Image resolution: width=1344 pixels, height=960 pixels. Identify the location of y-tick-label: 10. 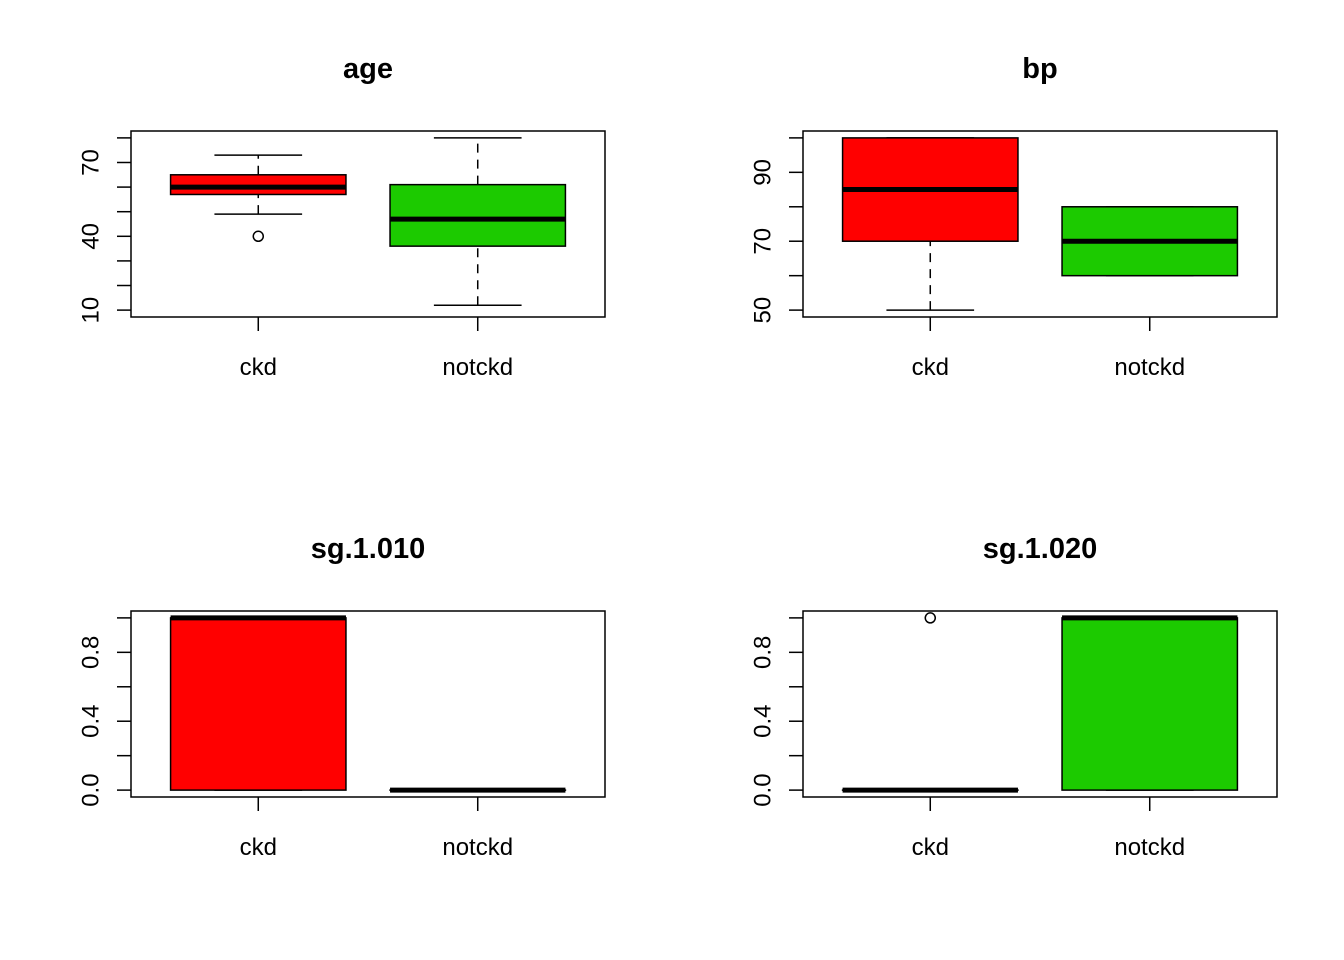
(91, 310).